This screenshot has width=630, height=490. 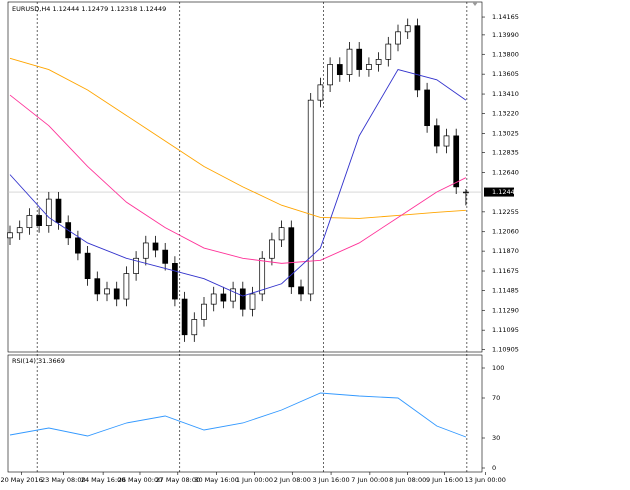 I want to click on x-tick-label: 27 May 08:00, so click(x=178, y=480).